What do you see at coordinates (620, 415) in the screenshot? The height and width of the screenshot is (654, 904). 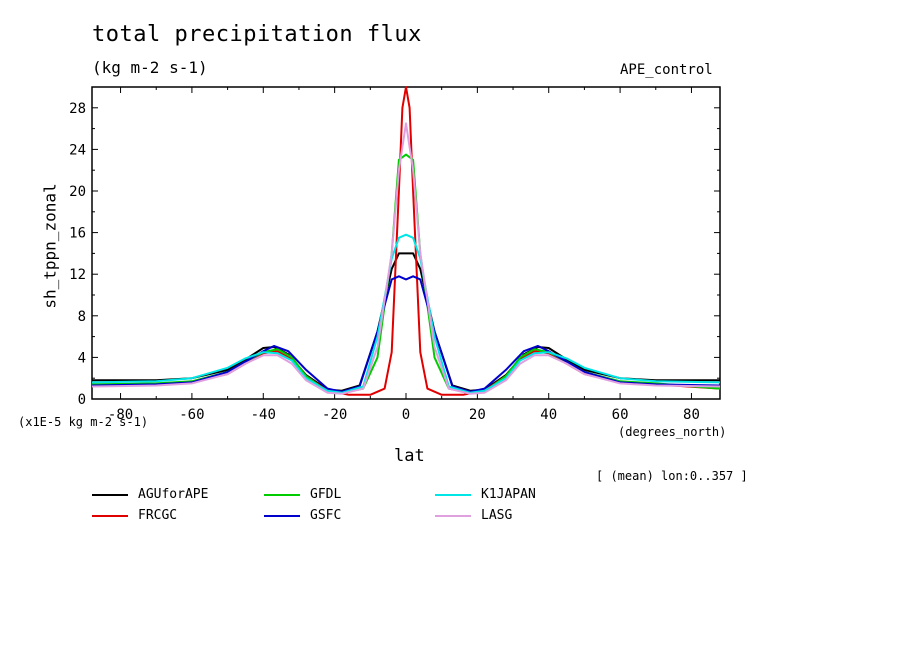 I see `x-tick-label: 60` at bounding box center [620, 415].